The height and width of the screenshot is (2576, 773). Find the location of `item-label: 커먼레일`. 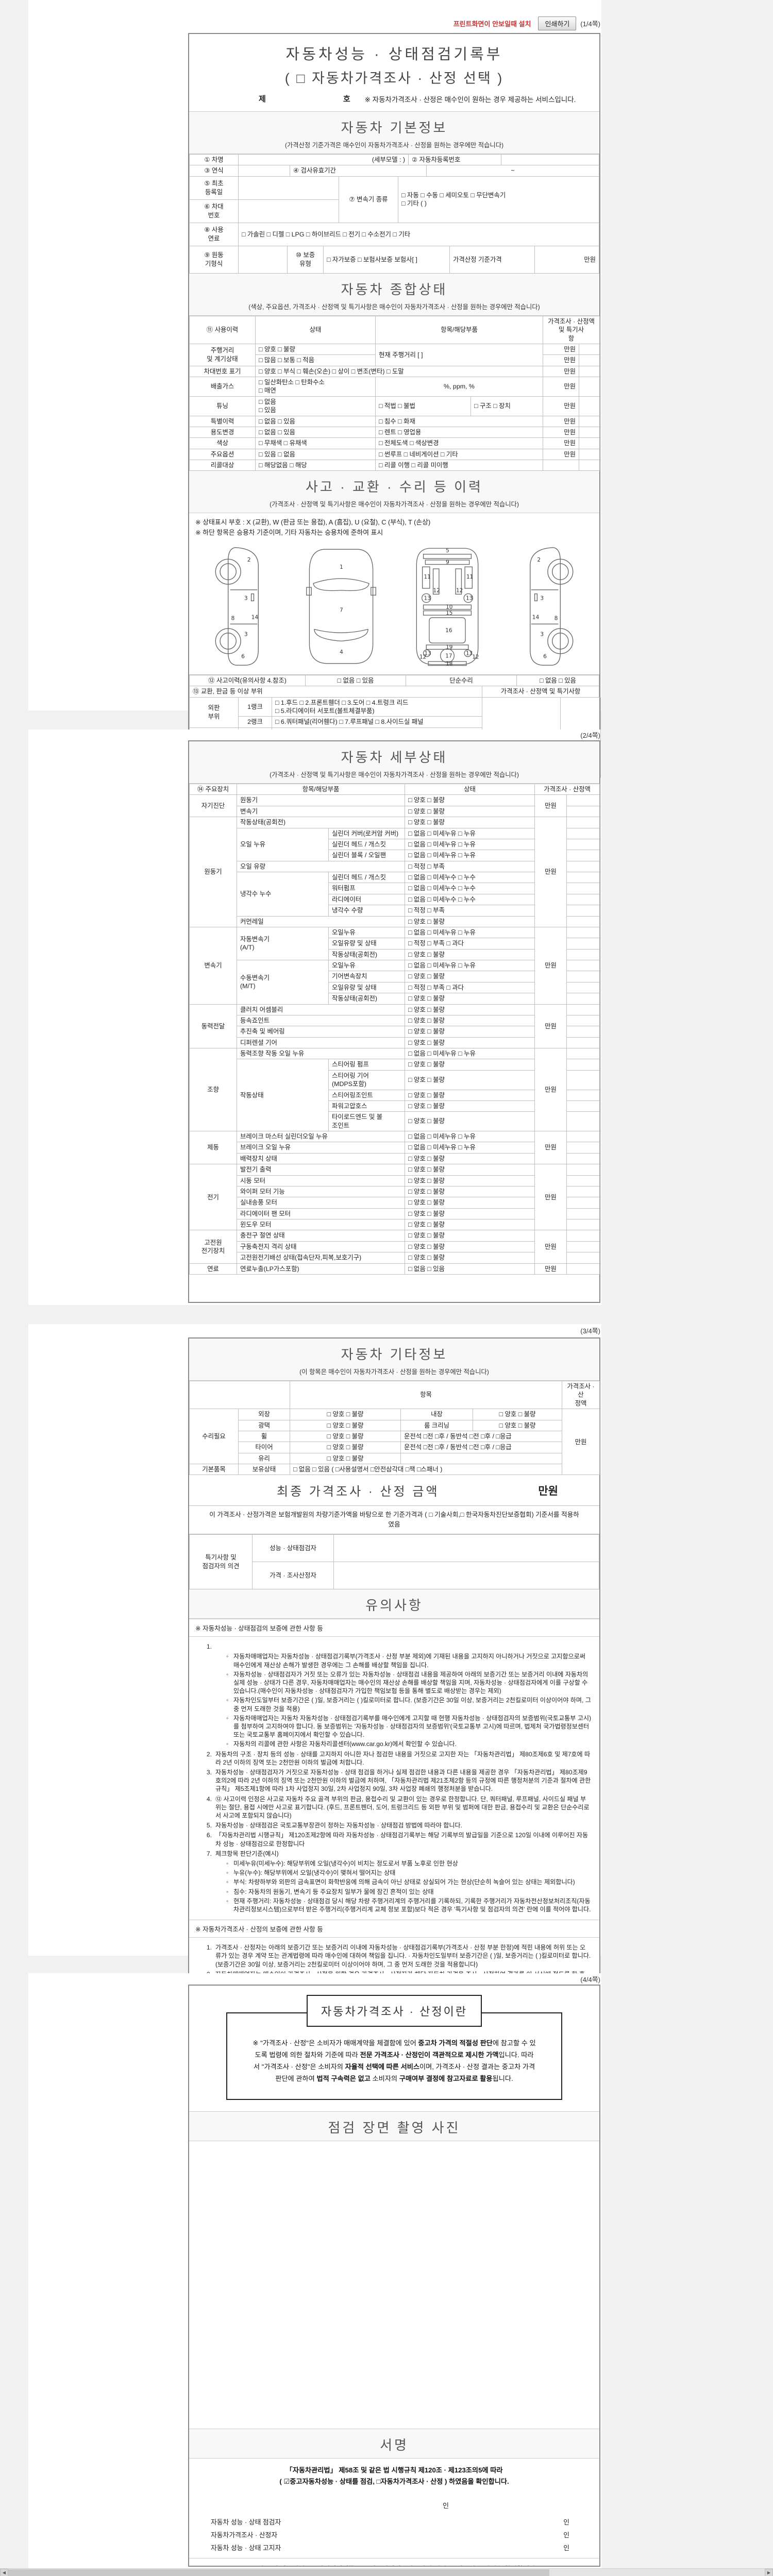

item-label: 커먼레일 is located at coordinates (321, 921).